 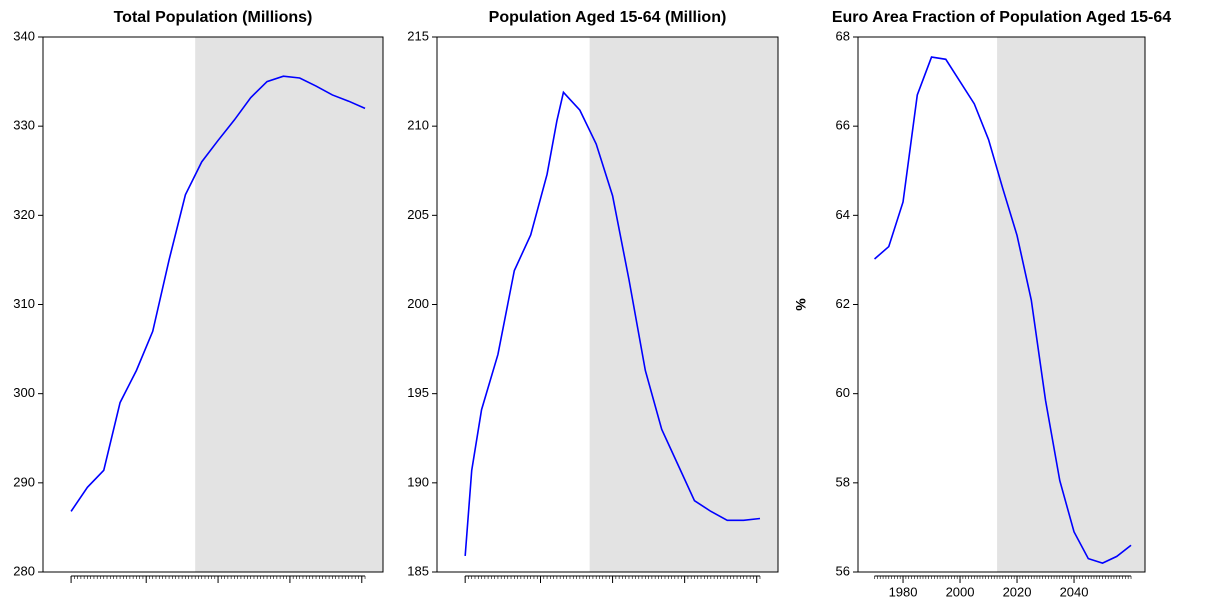 I want to click on x-tick-label: 2040, so click(x=1074, y=591).